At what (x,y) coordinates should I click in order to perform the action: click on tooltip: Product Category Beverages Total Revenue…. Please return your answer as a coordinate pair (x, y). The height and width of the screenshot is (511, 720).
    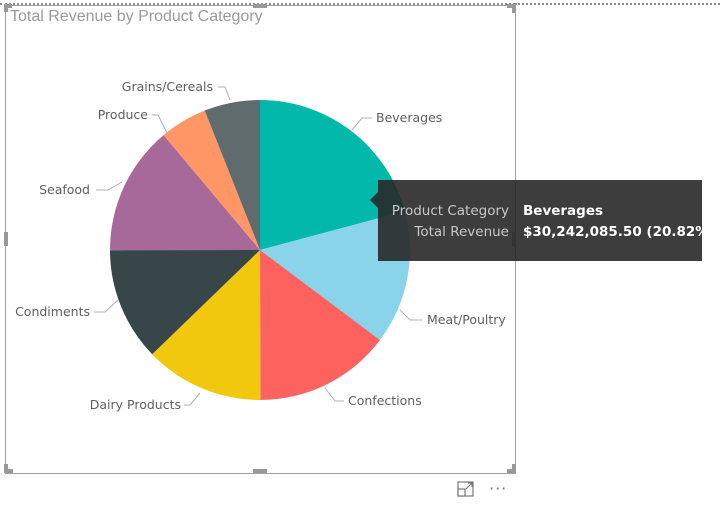
    Looking at the image, I should click on (542, 220).